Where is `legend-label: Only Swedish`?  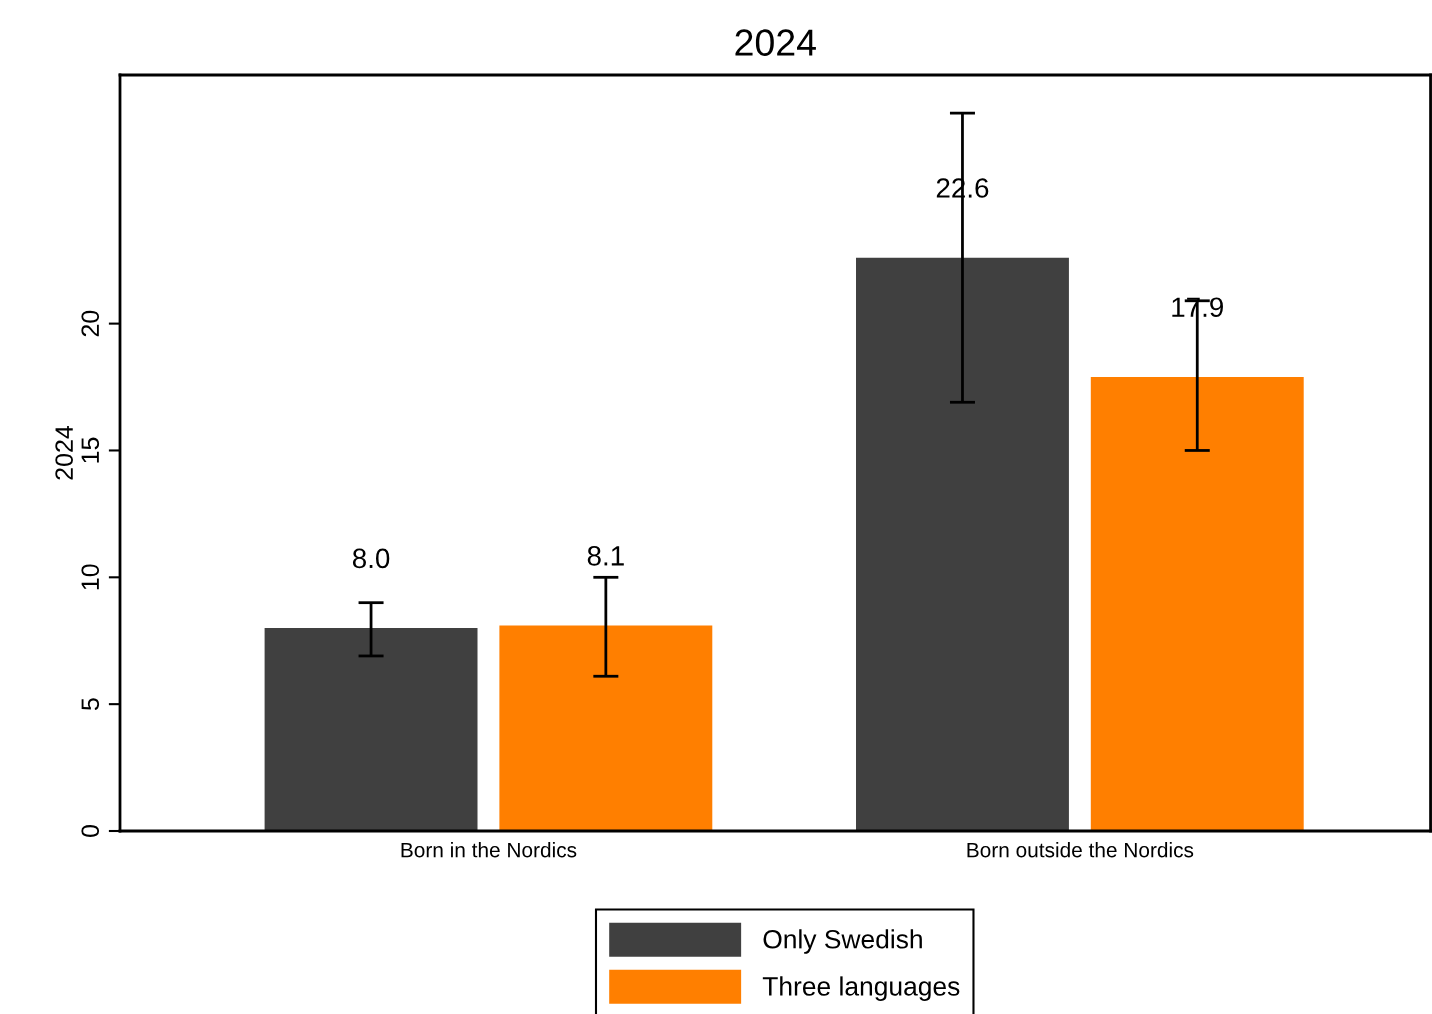
legend-label: Only Swedish is located at coordinates (842, 941).